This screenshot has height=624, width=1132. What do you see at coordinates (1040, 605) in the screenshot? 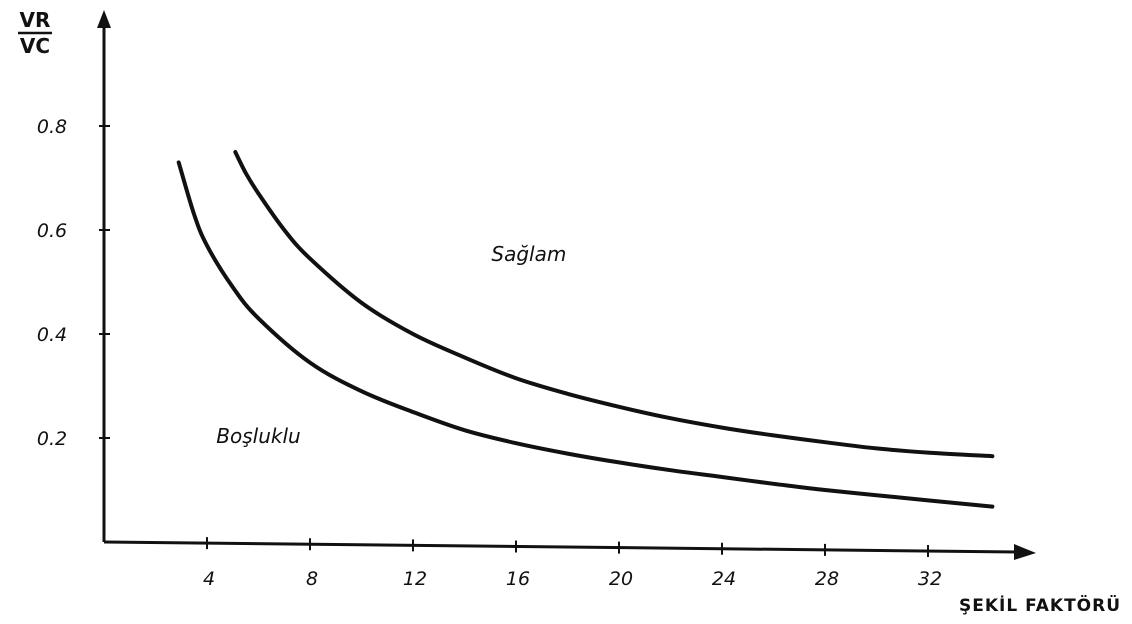
I see `x-axis-label: ŞEKİL FAKTÖRÜ` at bounding box center [1040, 605].